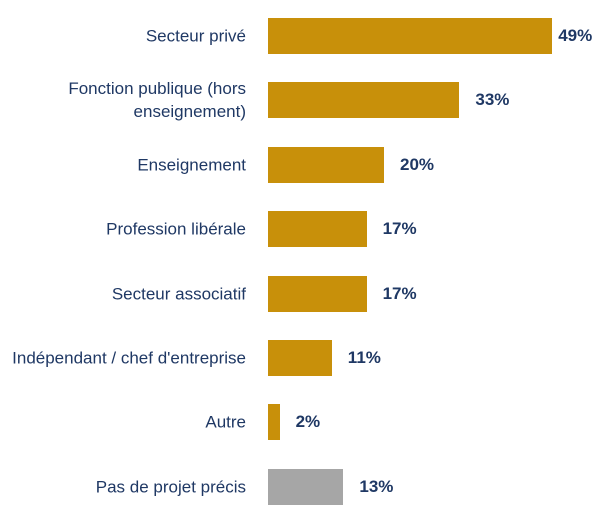 The height and width of the screenshot is (505, 612). I want to click on category-label: Enseignement, so click(191, 165).